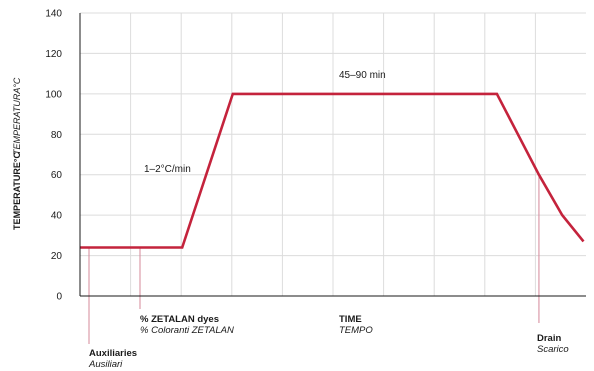  I want to click on x-axis-title-italian: TEMPO, so click(356, 330).